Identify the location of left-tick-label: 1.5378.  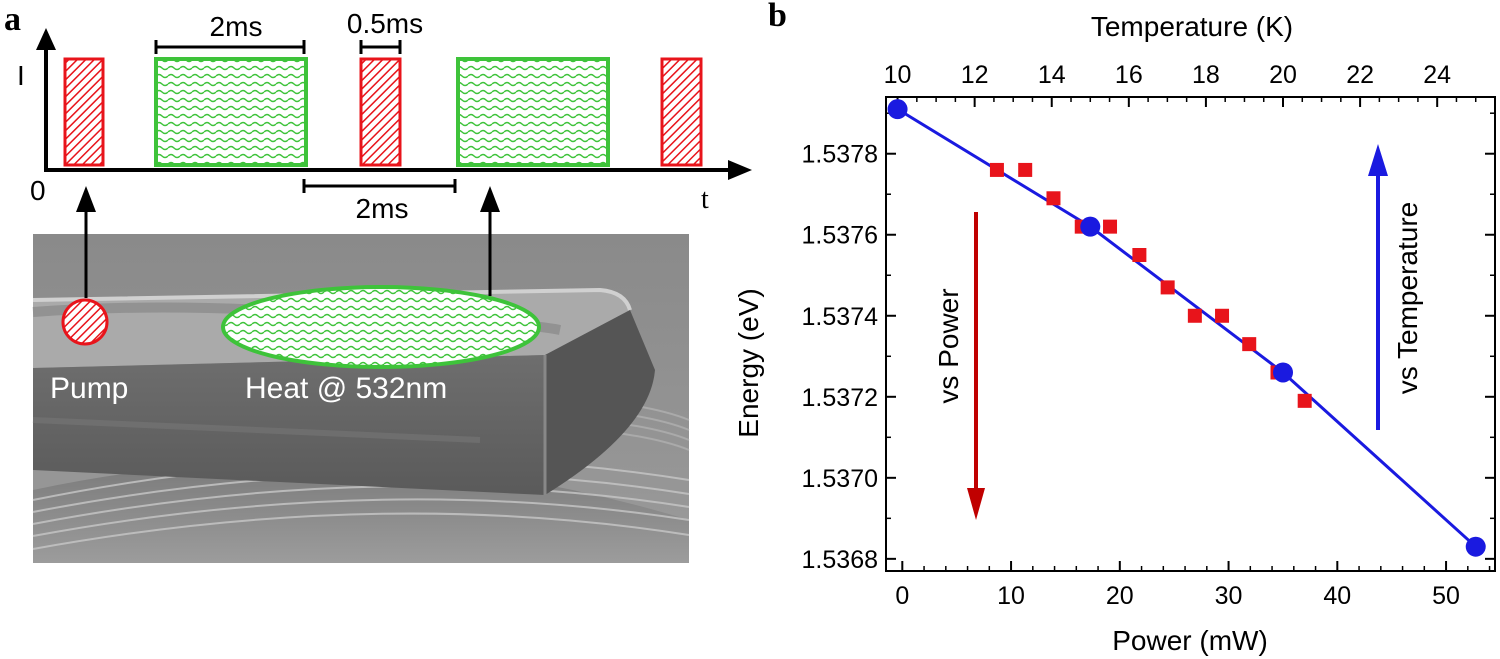
(840, 155).